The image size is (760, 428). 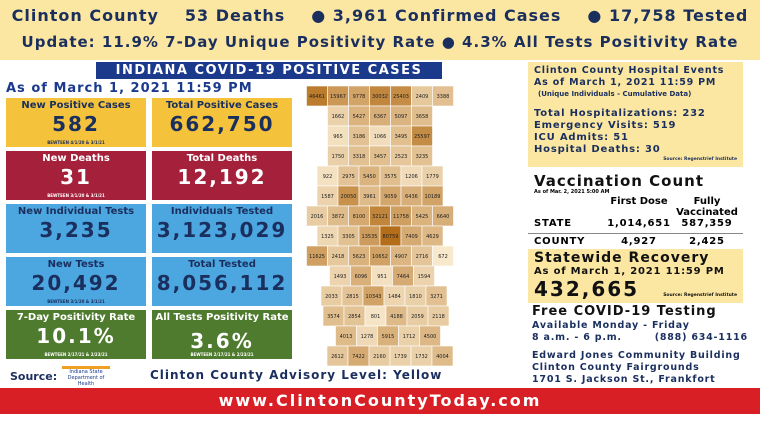 I want to click on header-item: ● 3,961 Confirmed Cases, so click(x=436, y=15).